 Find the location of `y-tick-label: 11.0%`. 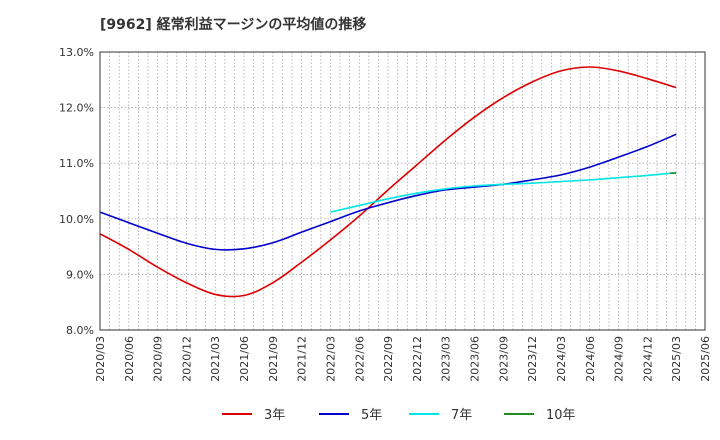

y-tick-label: 11.0% is located at coordinates (76, 163).